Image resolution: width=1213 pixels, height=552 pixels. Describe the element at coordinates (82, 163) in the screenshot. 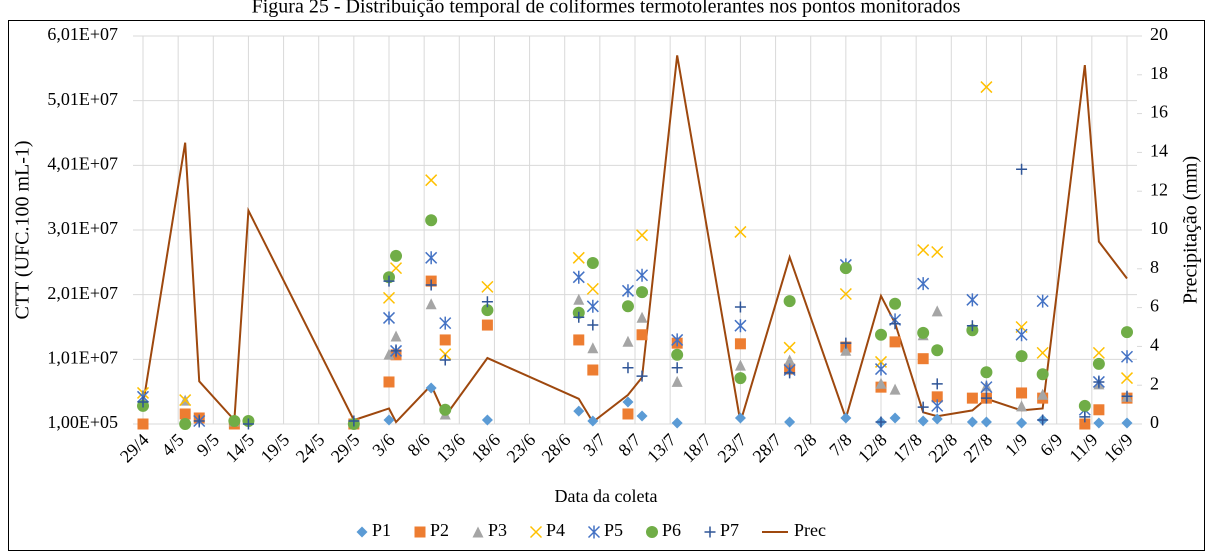

I see `y-tick-label: 4,01E+07` at that location.